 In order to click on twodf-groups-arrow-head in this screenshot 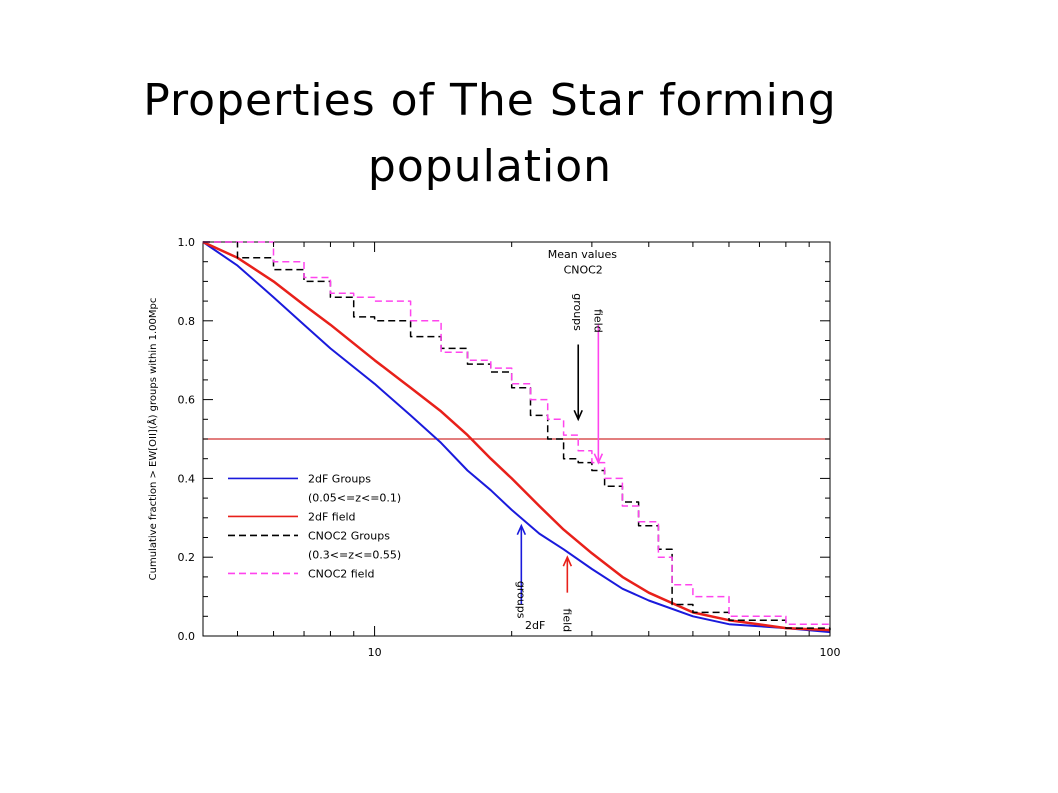, I will do `click(521, 529)`.